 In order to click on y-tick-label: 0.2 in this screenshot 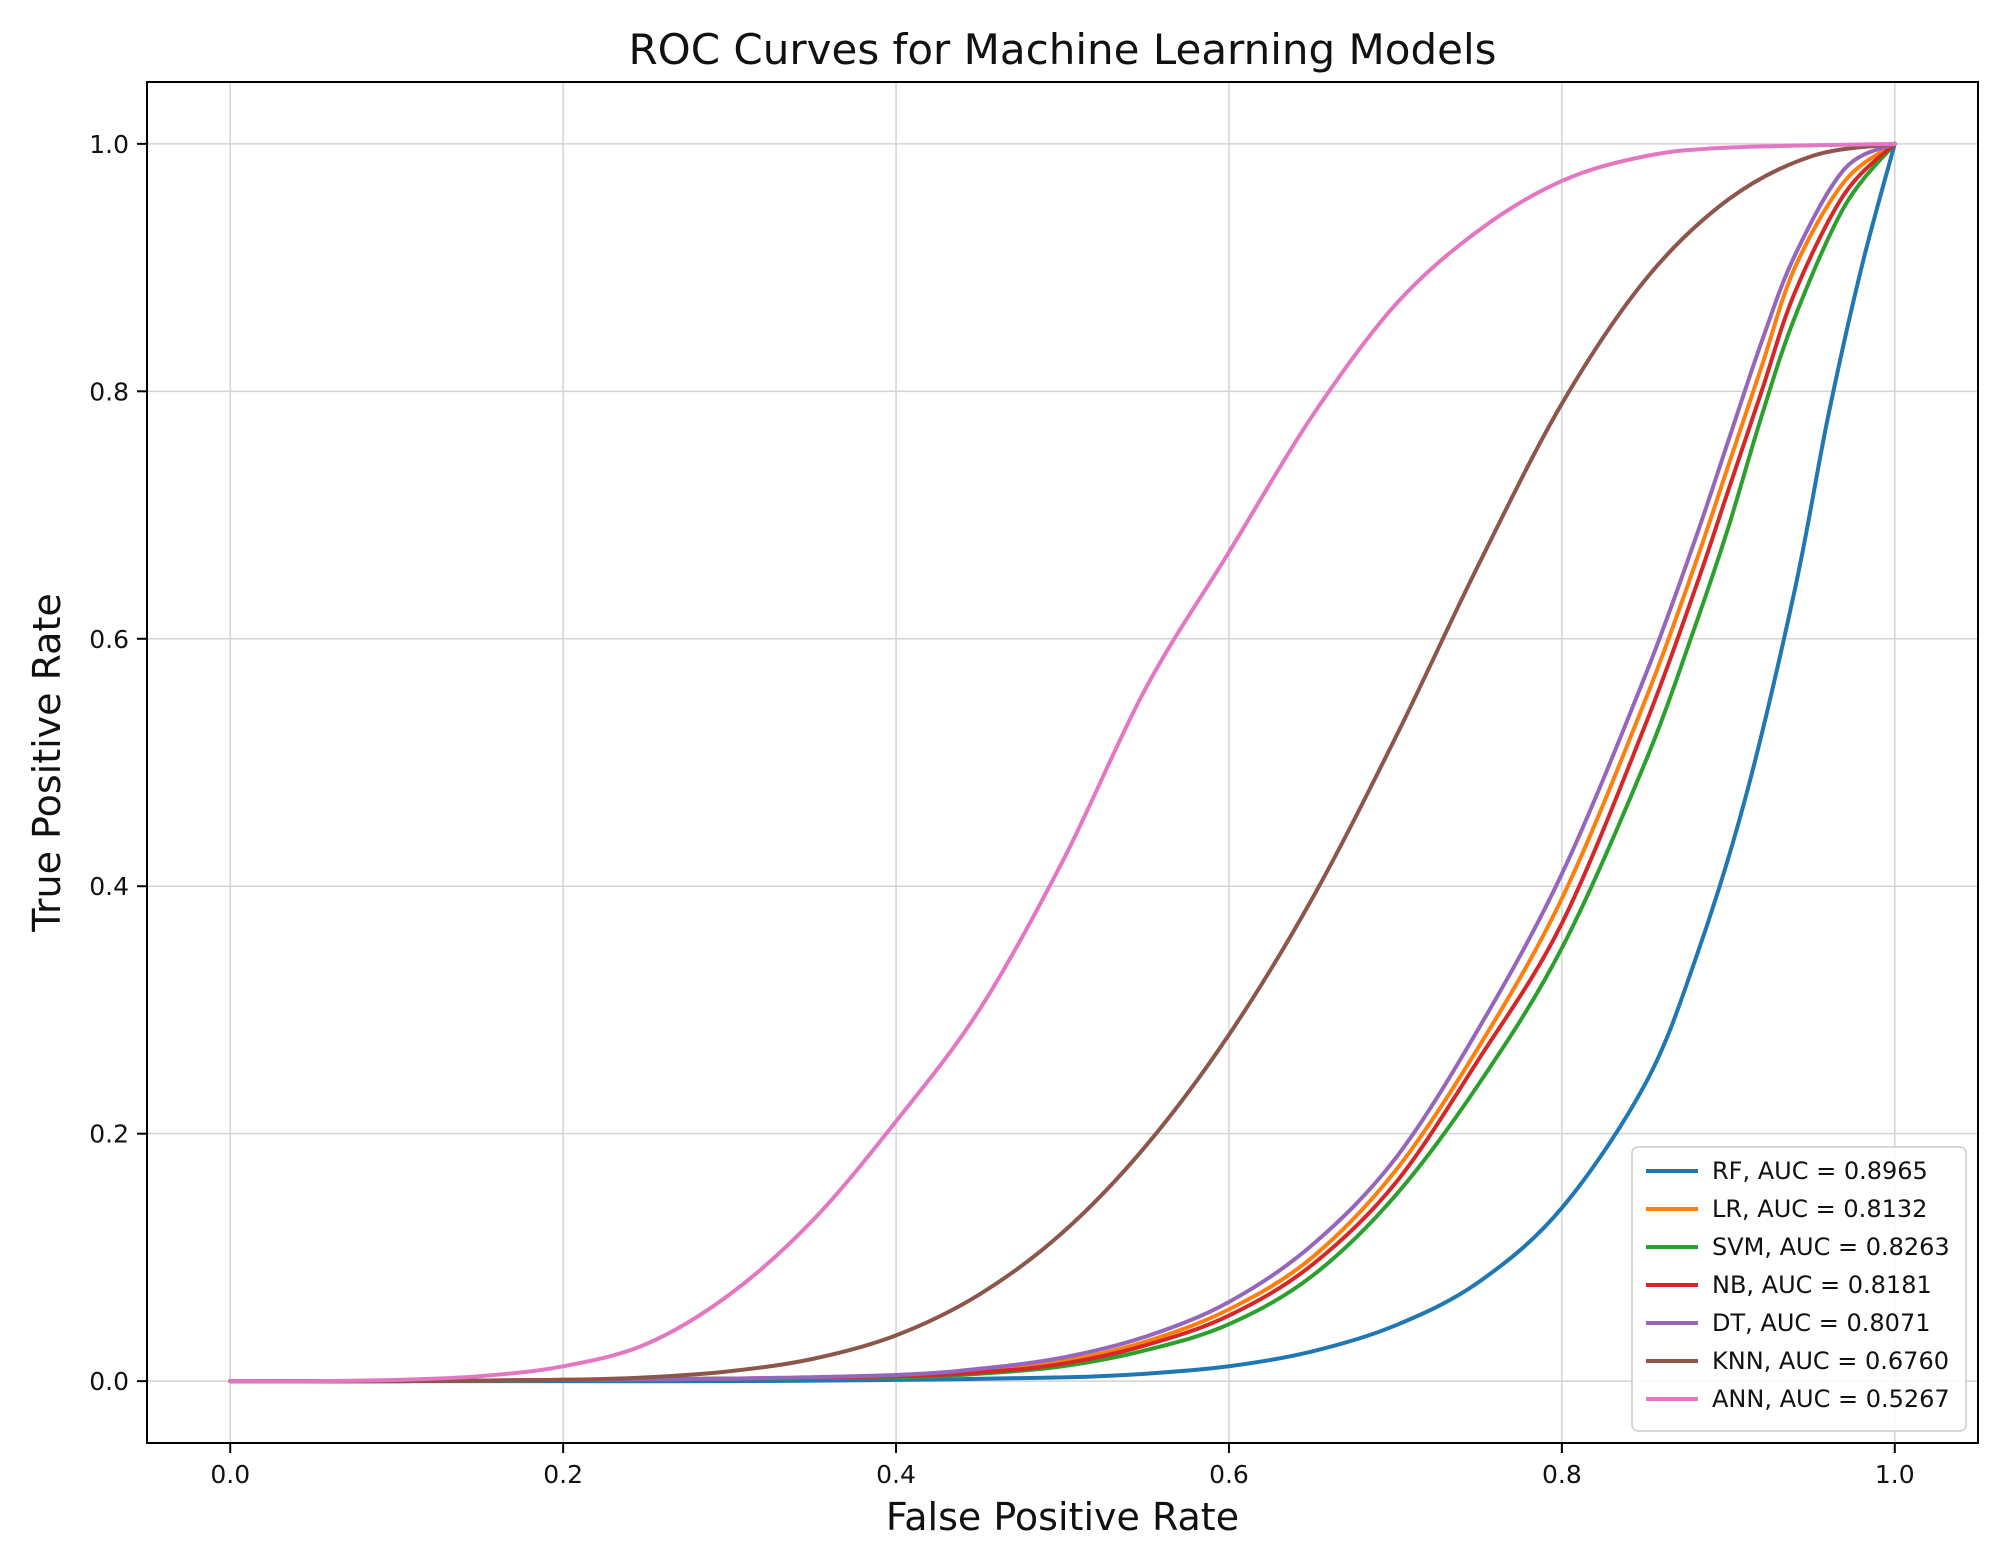, I will do `click(109, 1134)`.